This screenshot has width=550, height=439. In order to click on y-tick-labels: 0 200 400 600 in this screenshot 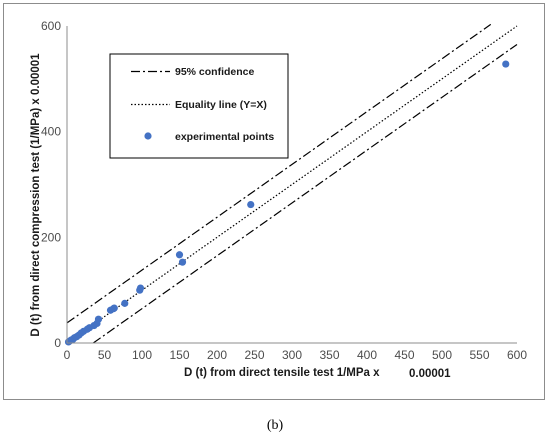, I will do `click(51, 184)`.